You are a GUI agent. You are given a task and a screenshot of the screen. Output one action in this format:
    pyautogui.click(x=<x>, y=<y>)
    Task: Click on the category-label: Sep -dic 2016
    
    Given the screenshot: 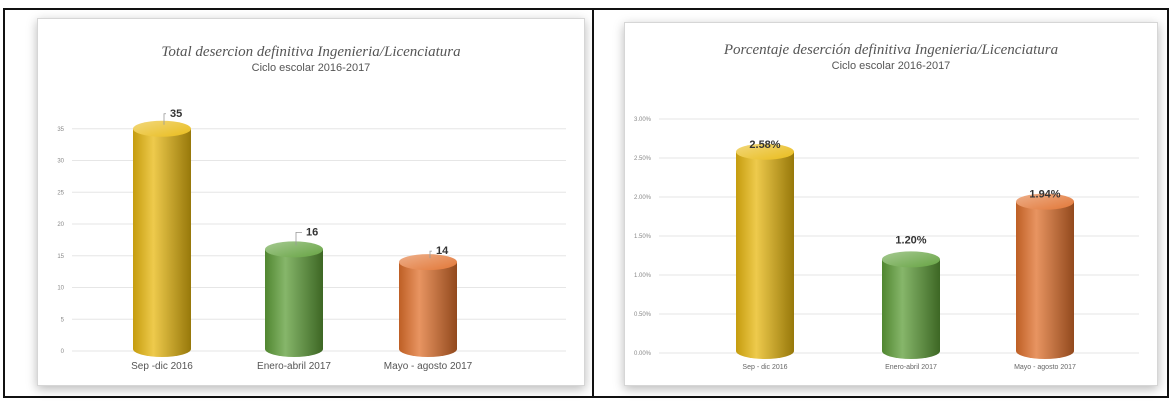 What is the action you would take?
    pyautogui.click(x=162, y=366)
    